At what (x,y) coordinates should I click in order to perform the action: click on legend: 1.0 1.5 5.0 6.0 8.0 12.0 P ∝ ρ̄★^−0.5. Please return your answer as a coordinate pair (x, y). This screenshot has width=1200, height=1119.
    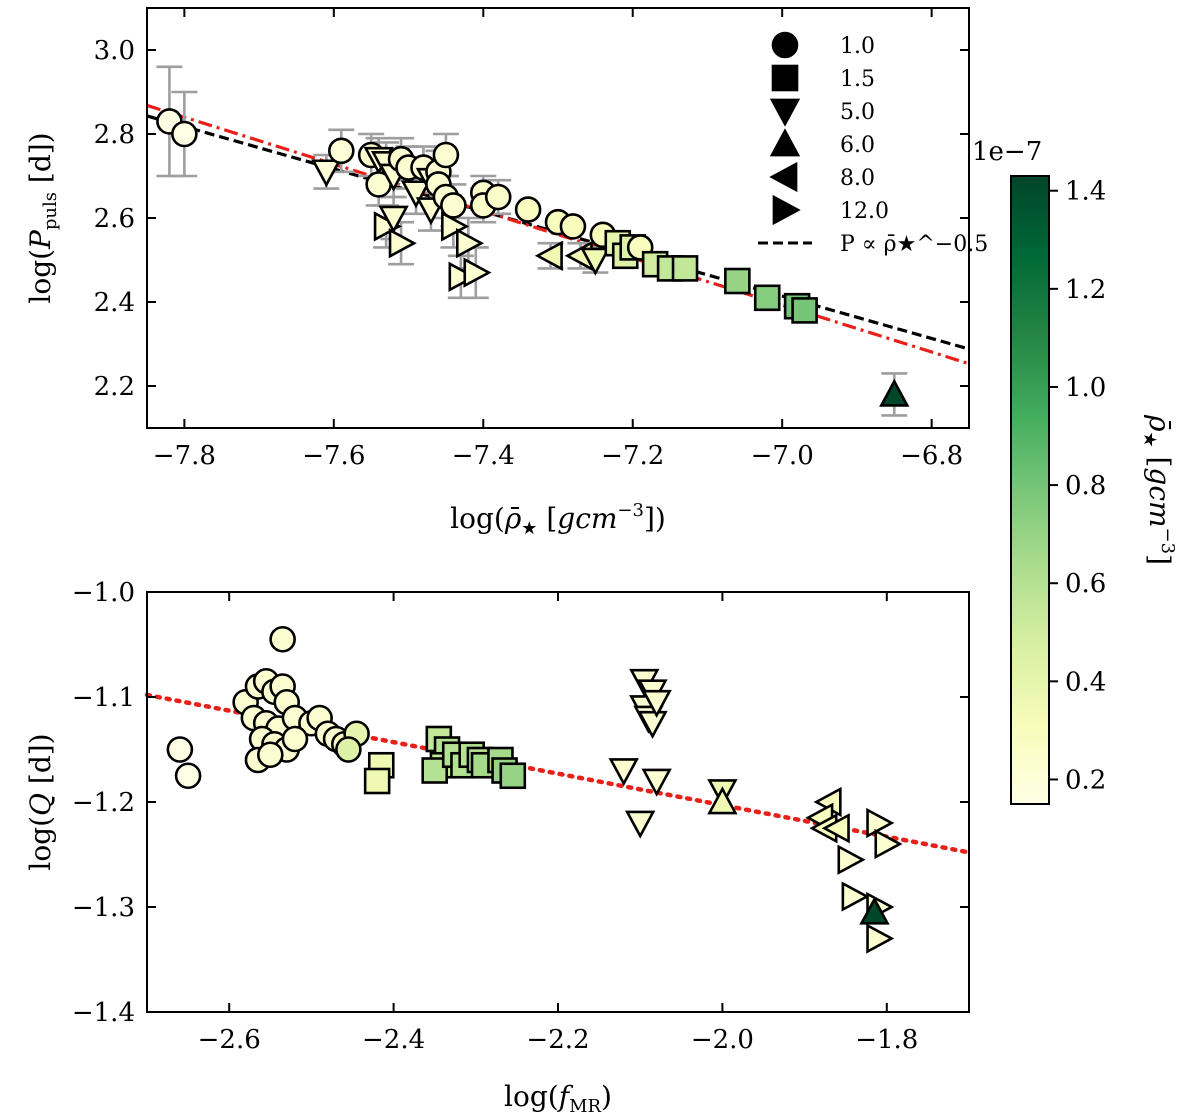
    Looking at the image, I should click on (873, 144).